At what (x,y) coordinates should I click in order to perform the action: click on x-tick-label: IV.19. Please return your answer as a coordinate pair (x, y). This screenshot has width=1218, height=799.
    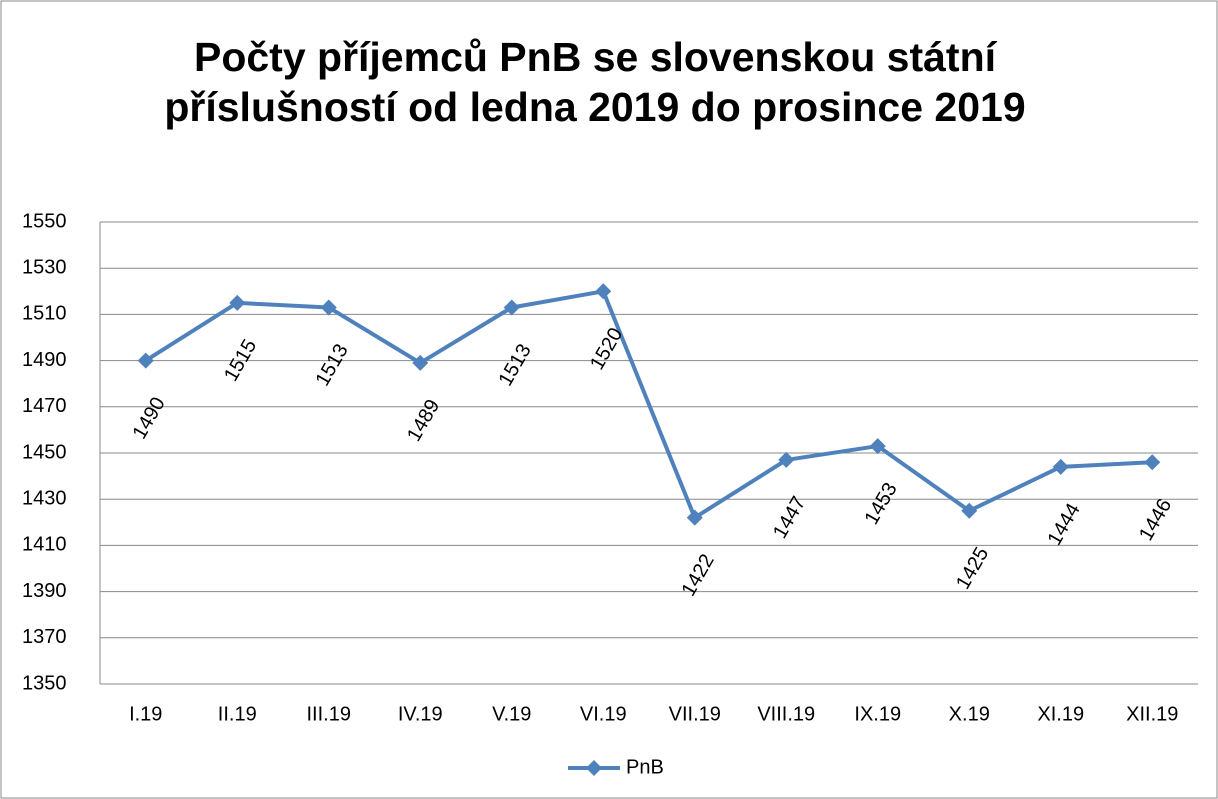
    Looking at the image, I should click on (420, 714).